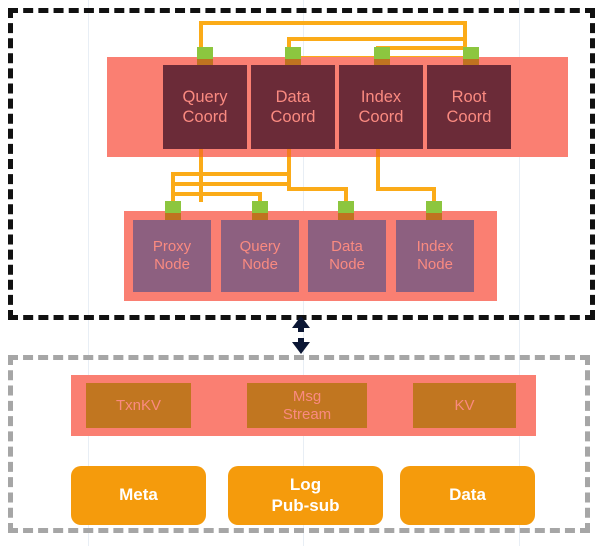  I want to click on double-arrow-vertical-icon, so click(301, 335).